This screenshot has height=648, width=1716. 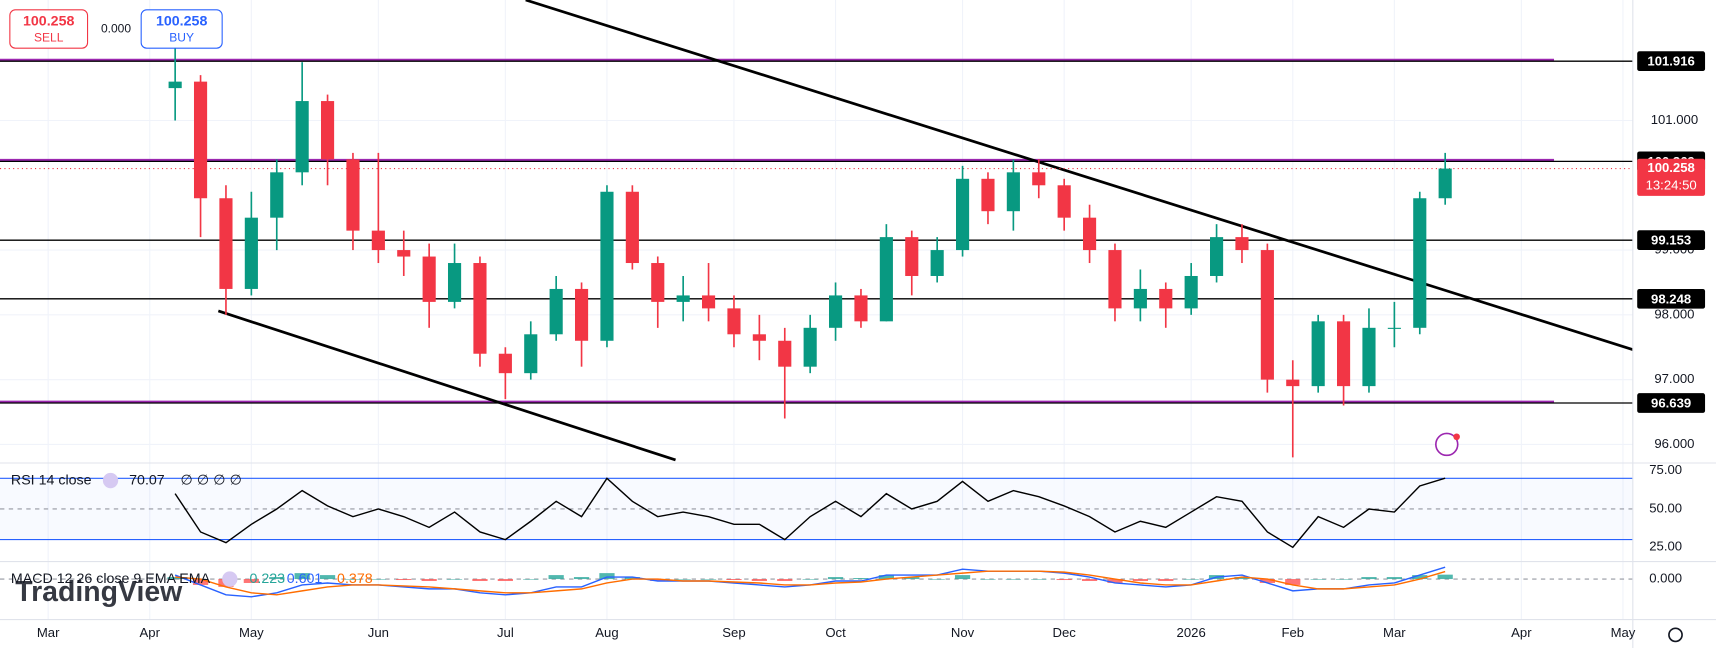 What do you see at coordinates (1671, 403) in the screenshot?
I see `level-label: 96.639` at bounding box center [1671, 403].